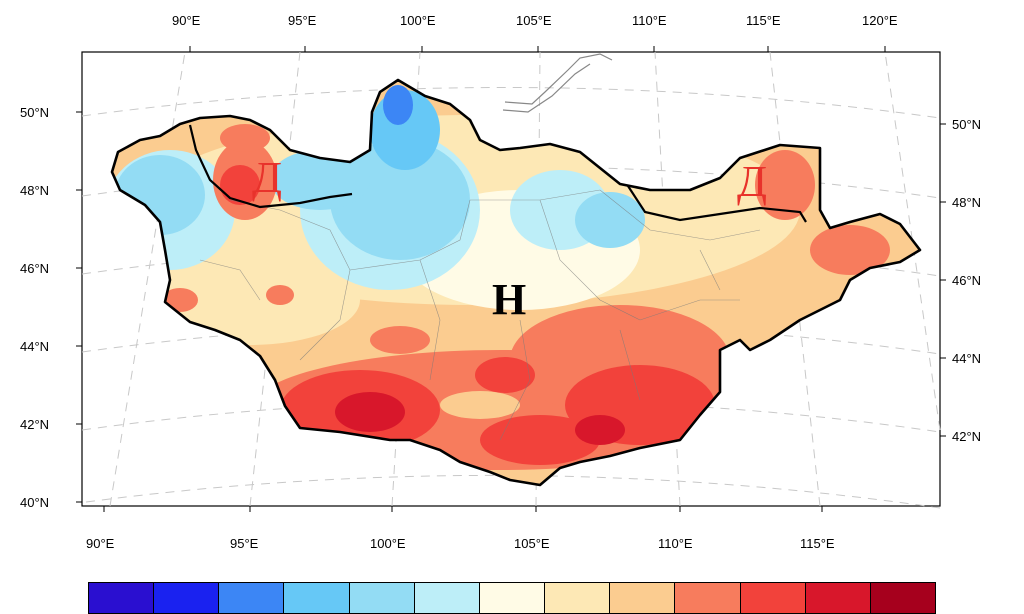 Image resolution: width=1024 pixels, height=614 pixels. What do you see at coordinates (966, 436) in the screenshot?
I see `right-lat-label: 42°N` at bounding box center [966, 436].